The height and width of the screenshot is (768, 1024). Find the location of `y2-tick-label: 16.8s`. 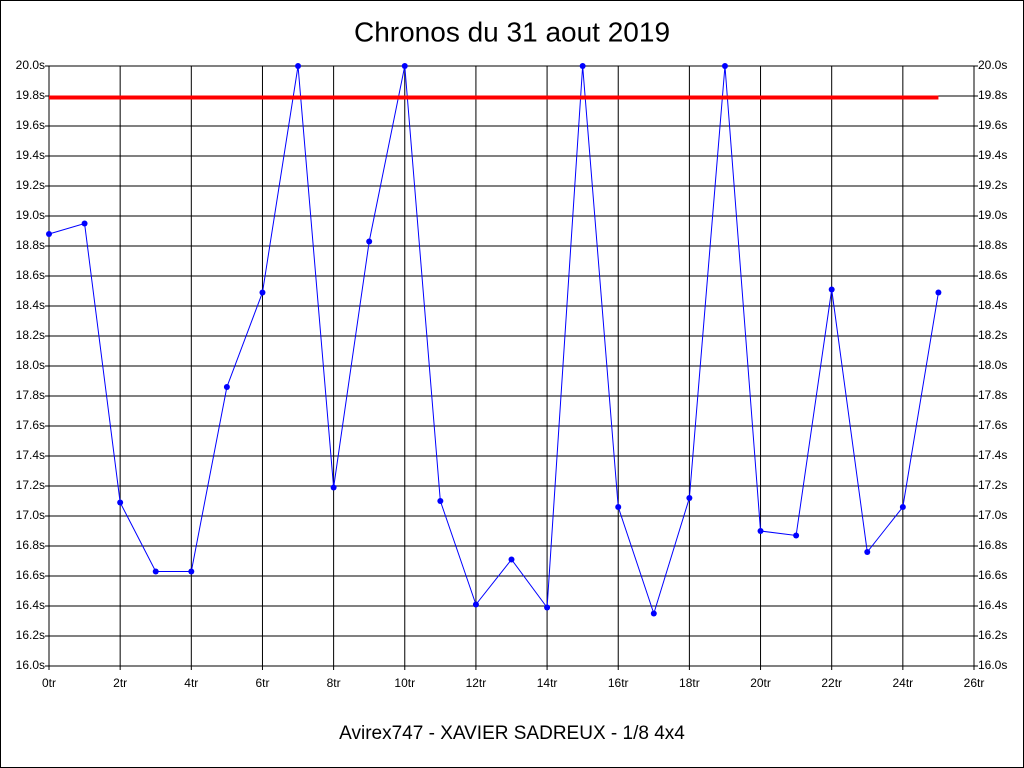

y2-tick-label: 16.8s is located at coordinates (992, 545).